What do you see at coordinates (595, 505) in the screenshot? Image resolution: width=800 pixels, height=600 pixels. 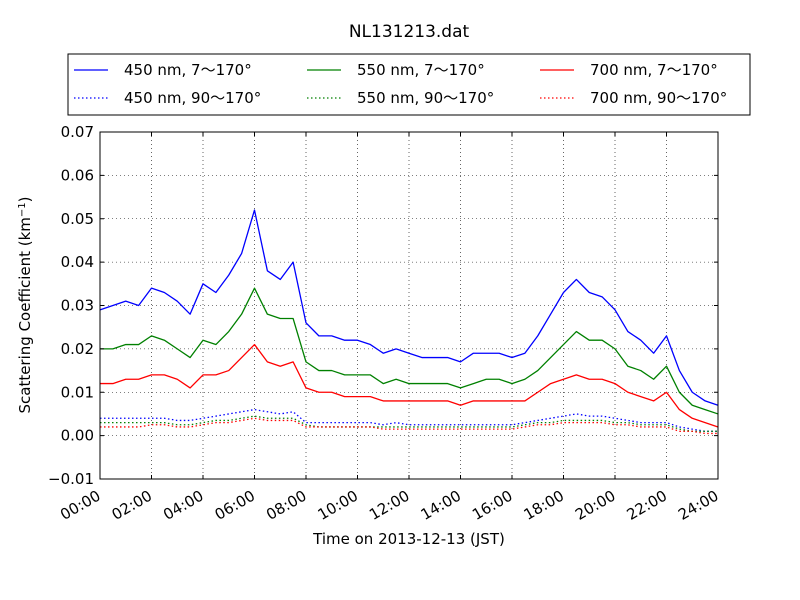 I see `x-tick-label: 20:00` at bounding box center [595, 505].